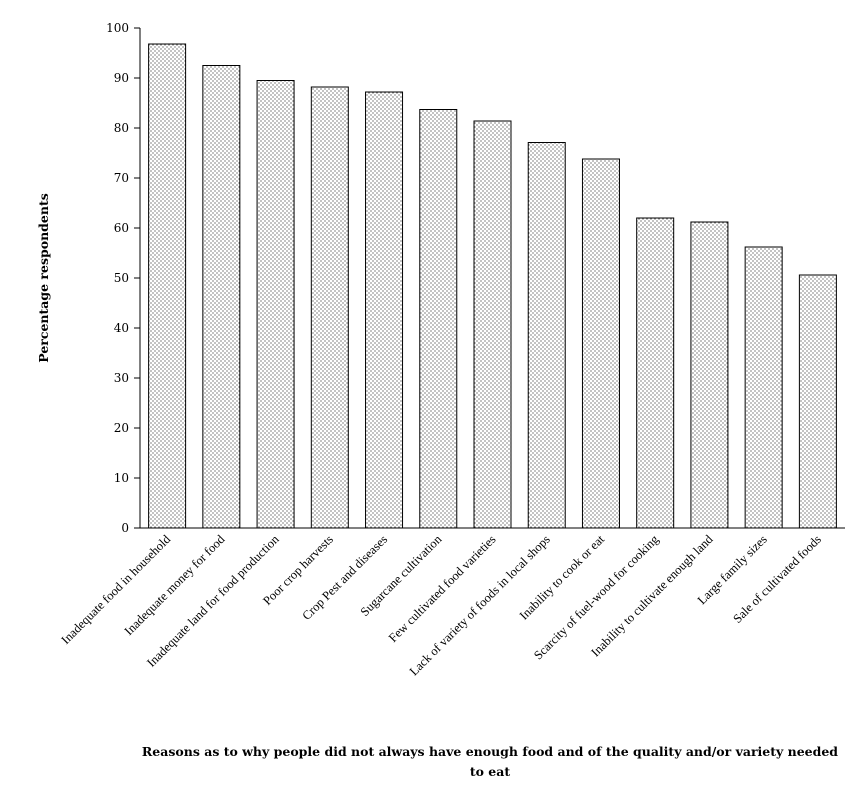 This screenshot has height=796, width=855. What do you see at coordinates (121, 378) in the screenshot?
I see `y-tick-label: 30` at bounding box center [121, 378].